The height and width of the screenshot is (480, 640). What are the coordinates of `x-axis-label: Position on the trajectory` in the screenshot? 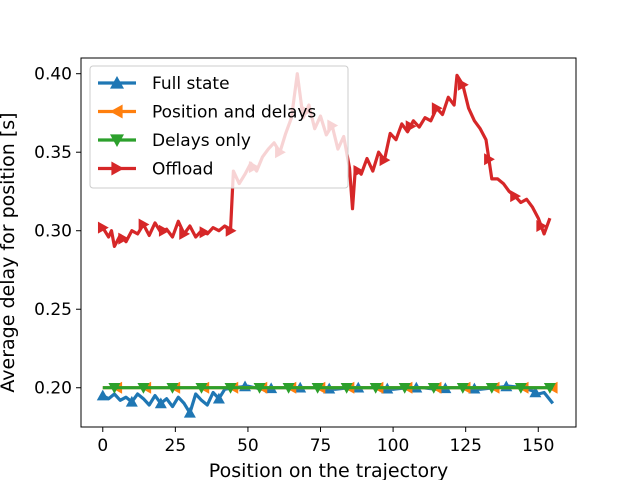 It's located at (328, 470).